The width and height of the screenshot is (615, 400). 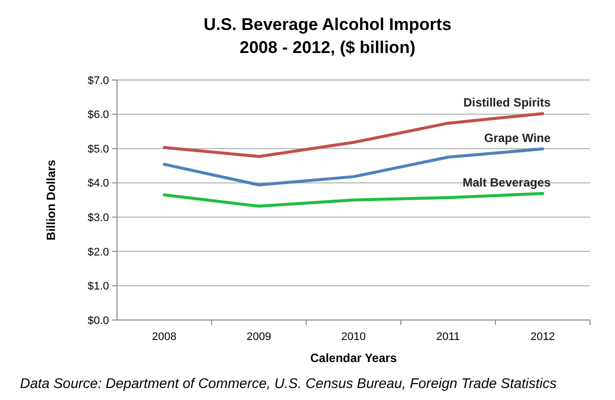 I want to click on y-tick-label: $2.0, so click(x=98, y=252).